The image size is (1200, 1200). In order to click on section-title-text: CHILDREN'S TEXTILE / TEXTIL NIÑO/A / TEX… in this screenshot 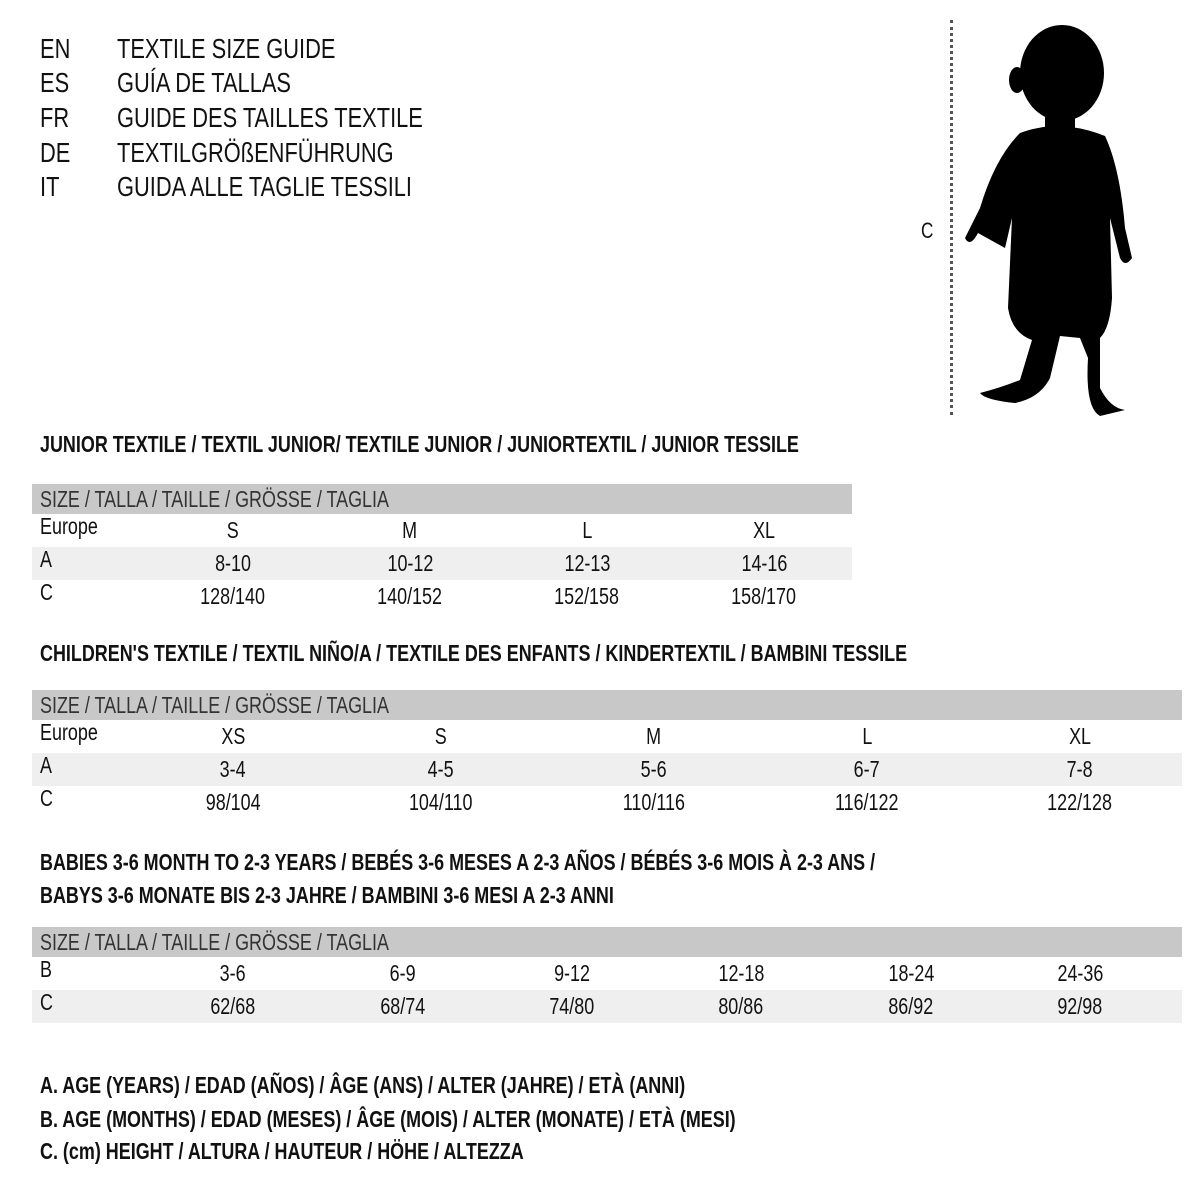, I will do `click(474, 653)`.